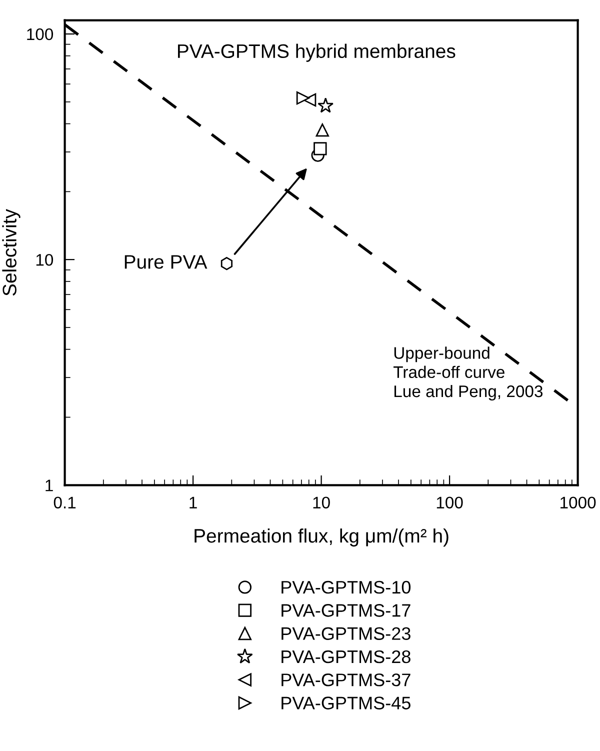 The image size is (600, 751). Describe the element at coordinates (193, 502) in the screenshot. I see `x-tick-label: 1` at that location.